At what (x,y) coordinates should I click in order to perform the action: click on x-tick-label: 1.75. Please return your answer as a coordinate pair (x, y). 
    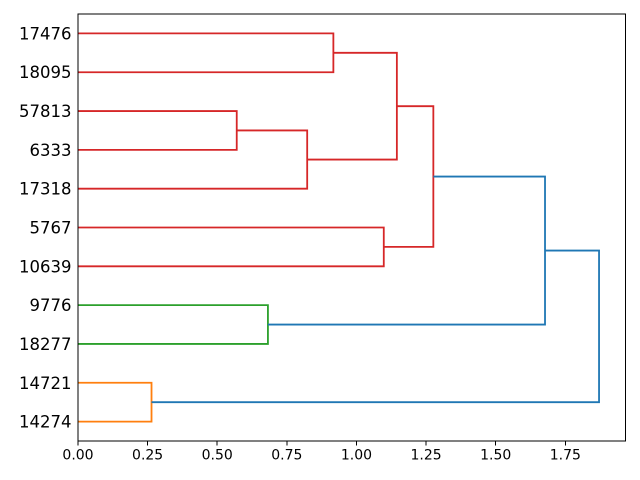
    Looking at the image, I should click on (565, 456).